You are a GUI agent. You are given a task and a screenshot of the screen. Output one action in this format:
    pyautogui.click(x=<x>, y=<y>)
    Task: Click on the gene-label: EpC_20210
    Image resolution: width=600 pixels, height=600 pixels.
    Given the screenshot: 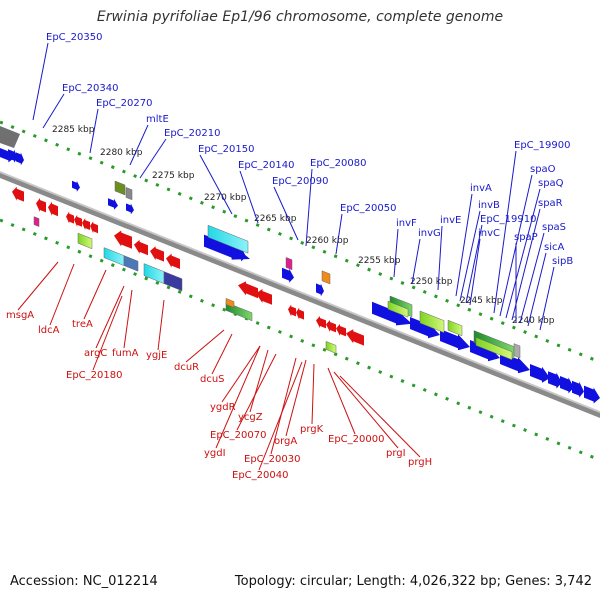 What is the action you would take?
    pyautogui.click(x=192, y=133)
    